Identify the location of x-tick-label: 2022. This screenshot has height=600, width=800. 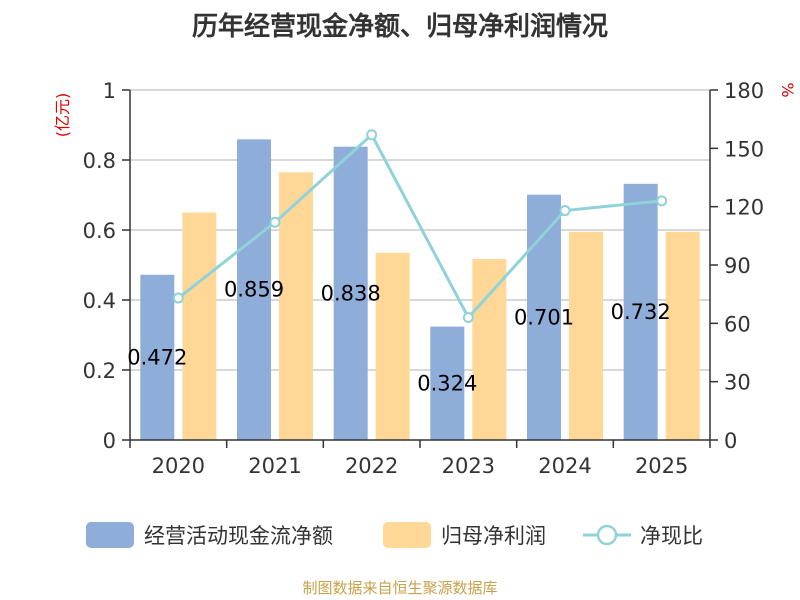
(371, 466).